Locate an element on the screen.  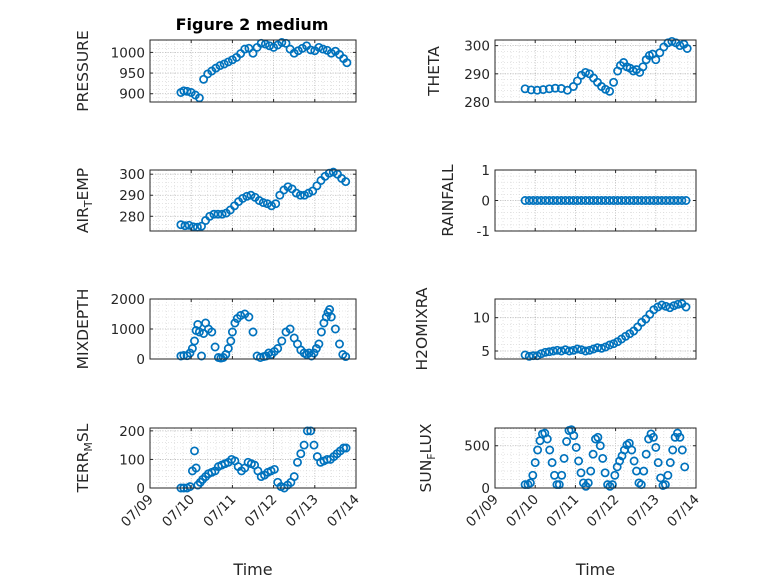
y-axis-label: AIRTEMP is located at coordinates (84, 200).